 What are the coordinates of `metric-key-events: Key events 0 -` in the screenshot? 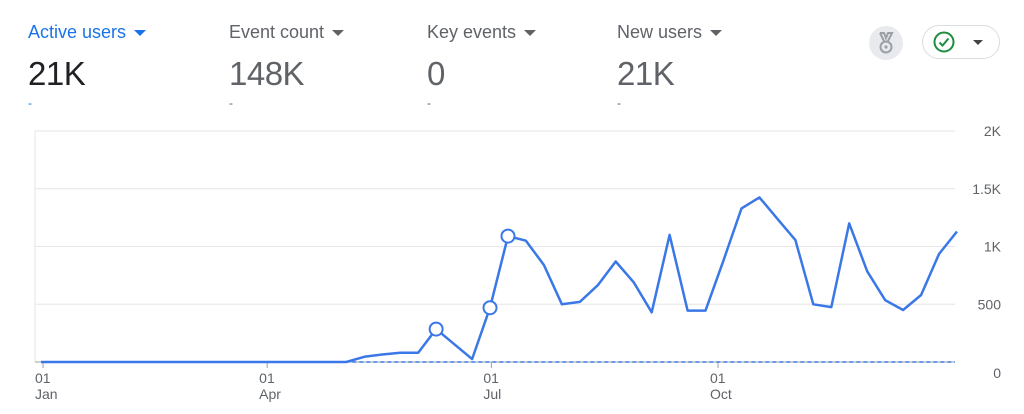 It's located at (482, 66).